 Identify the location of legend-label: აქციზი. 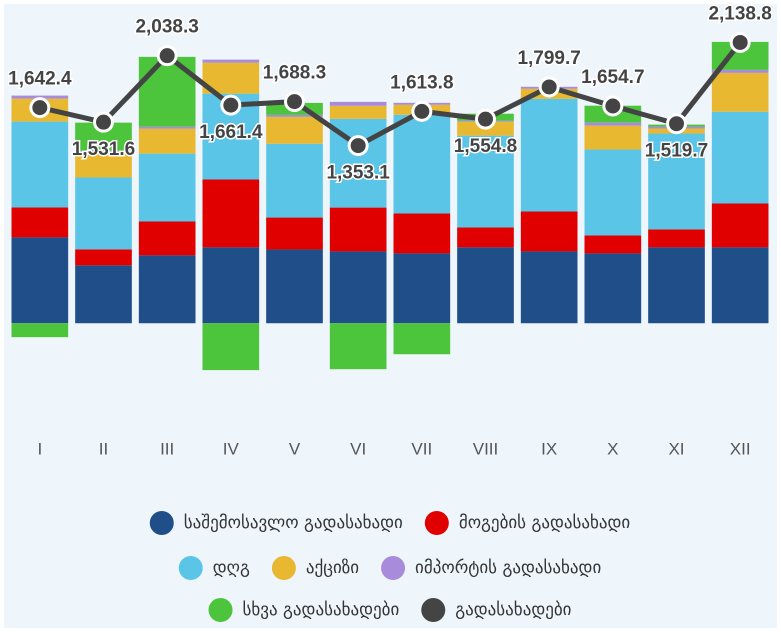
(332, 568).